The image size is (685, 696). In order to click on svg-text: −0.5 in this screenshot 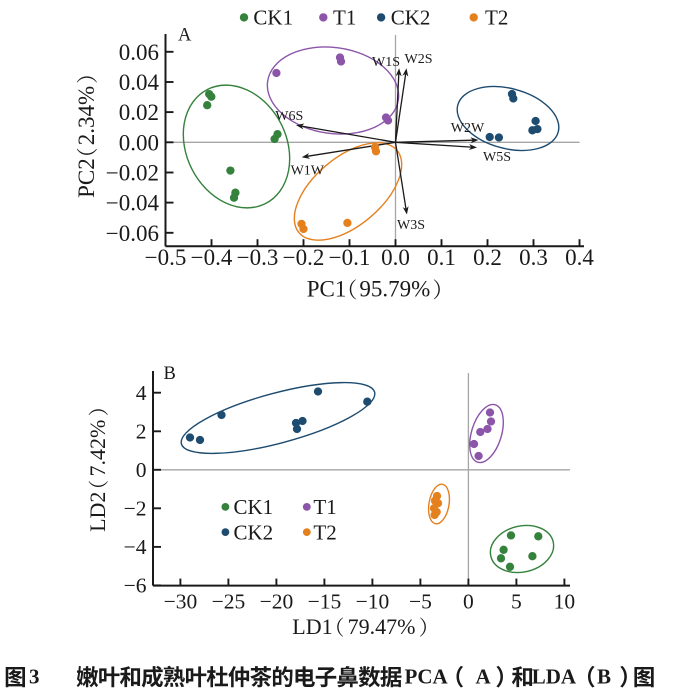, I will do `click(166, 257)`.